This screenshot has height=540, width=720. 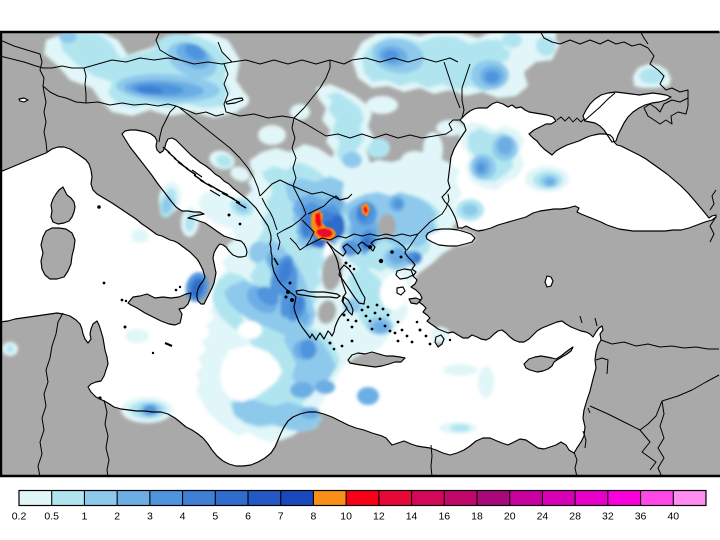 What do you see at coordinates (281, 517) in the screenshot?
I see `svg-text: 7` at bounding box center [281, 517].